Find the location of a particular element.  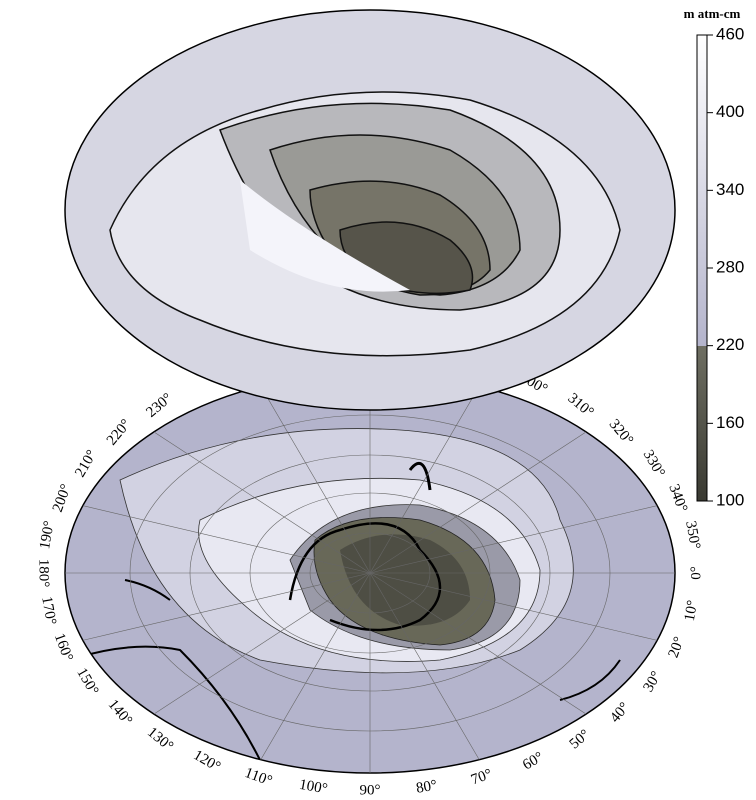

colorbar-tick-label: 220 is located at coordinates (730, 344).